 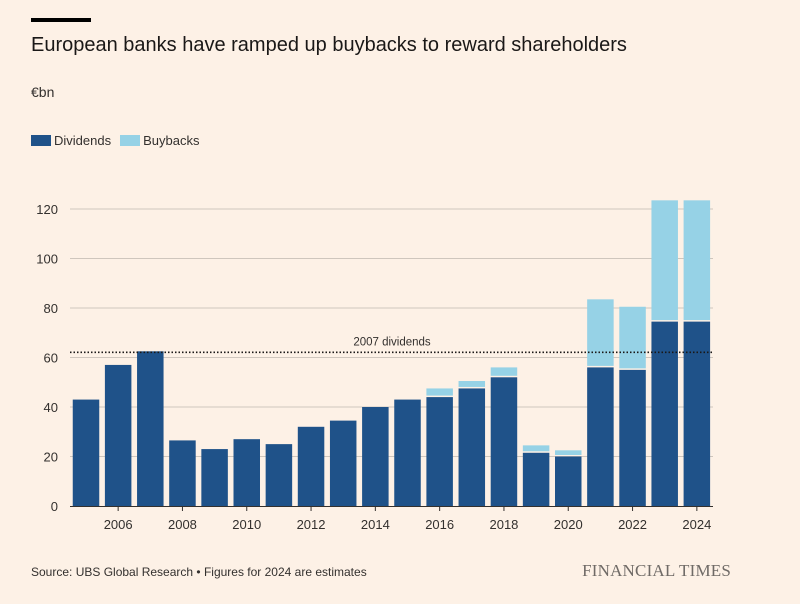 I want to click on bar-dividends-2010, so click(x=246, y=472).